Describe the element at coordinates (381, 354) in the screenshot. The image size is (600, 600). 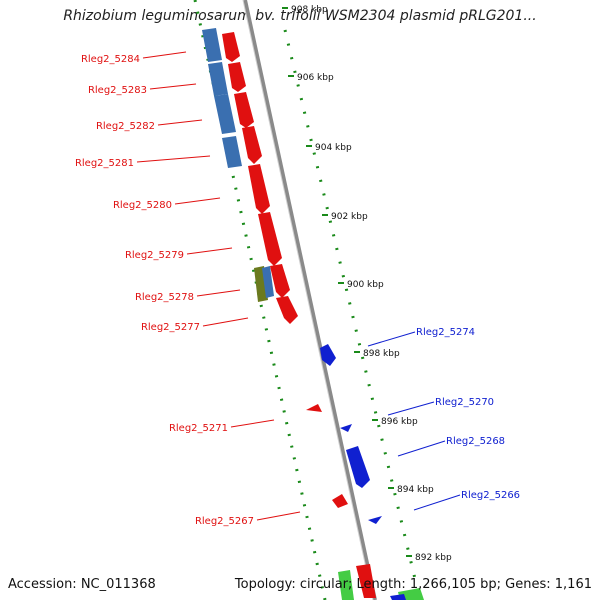
I see `tick-label: 898 kbp` at that location.